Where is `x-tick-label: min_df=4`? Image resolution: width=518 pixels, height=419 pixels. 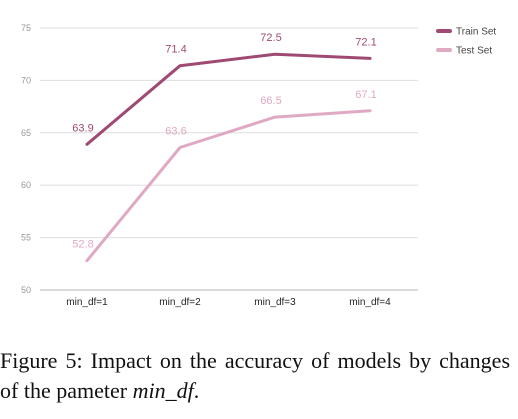 x-tick-label: min_df=4 is located at coordinates (370, 302).